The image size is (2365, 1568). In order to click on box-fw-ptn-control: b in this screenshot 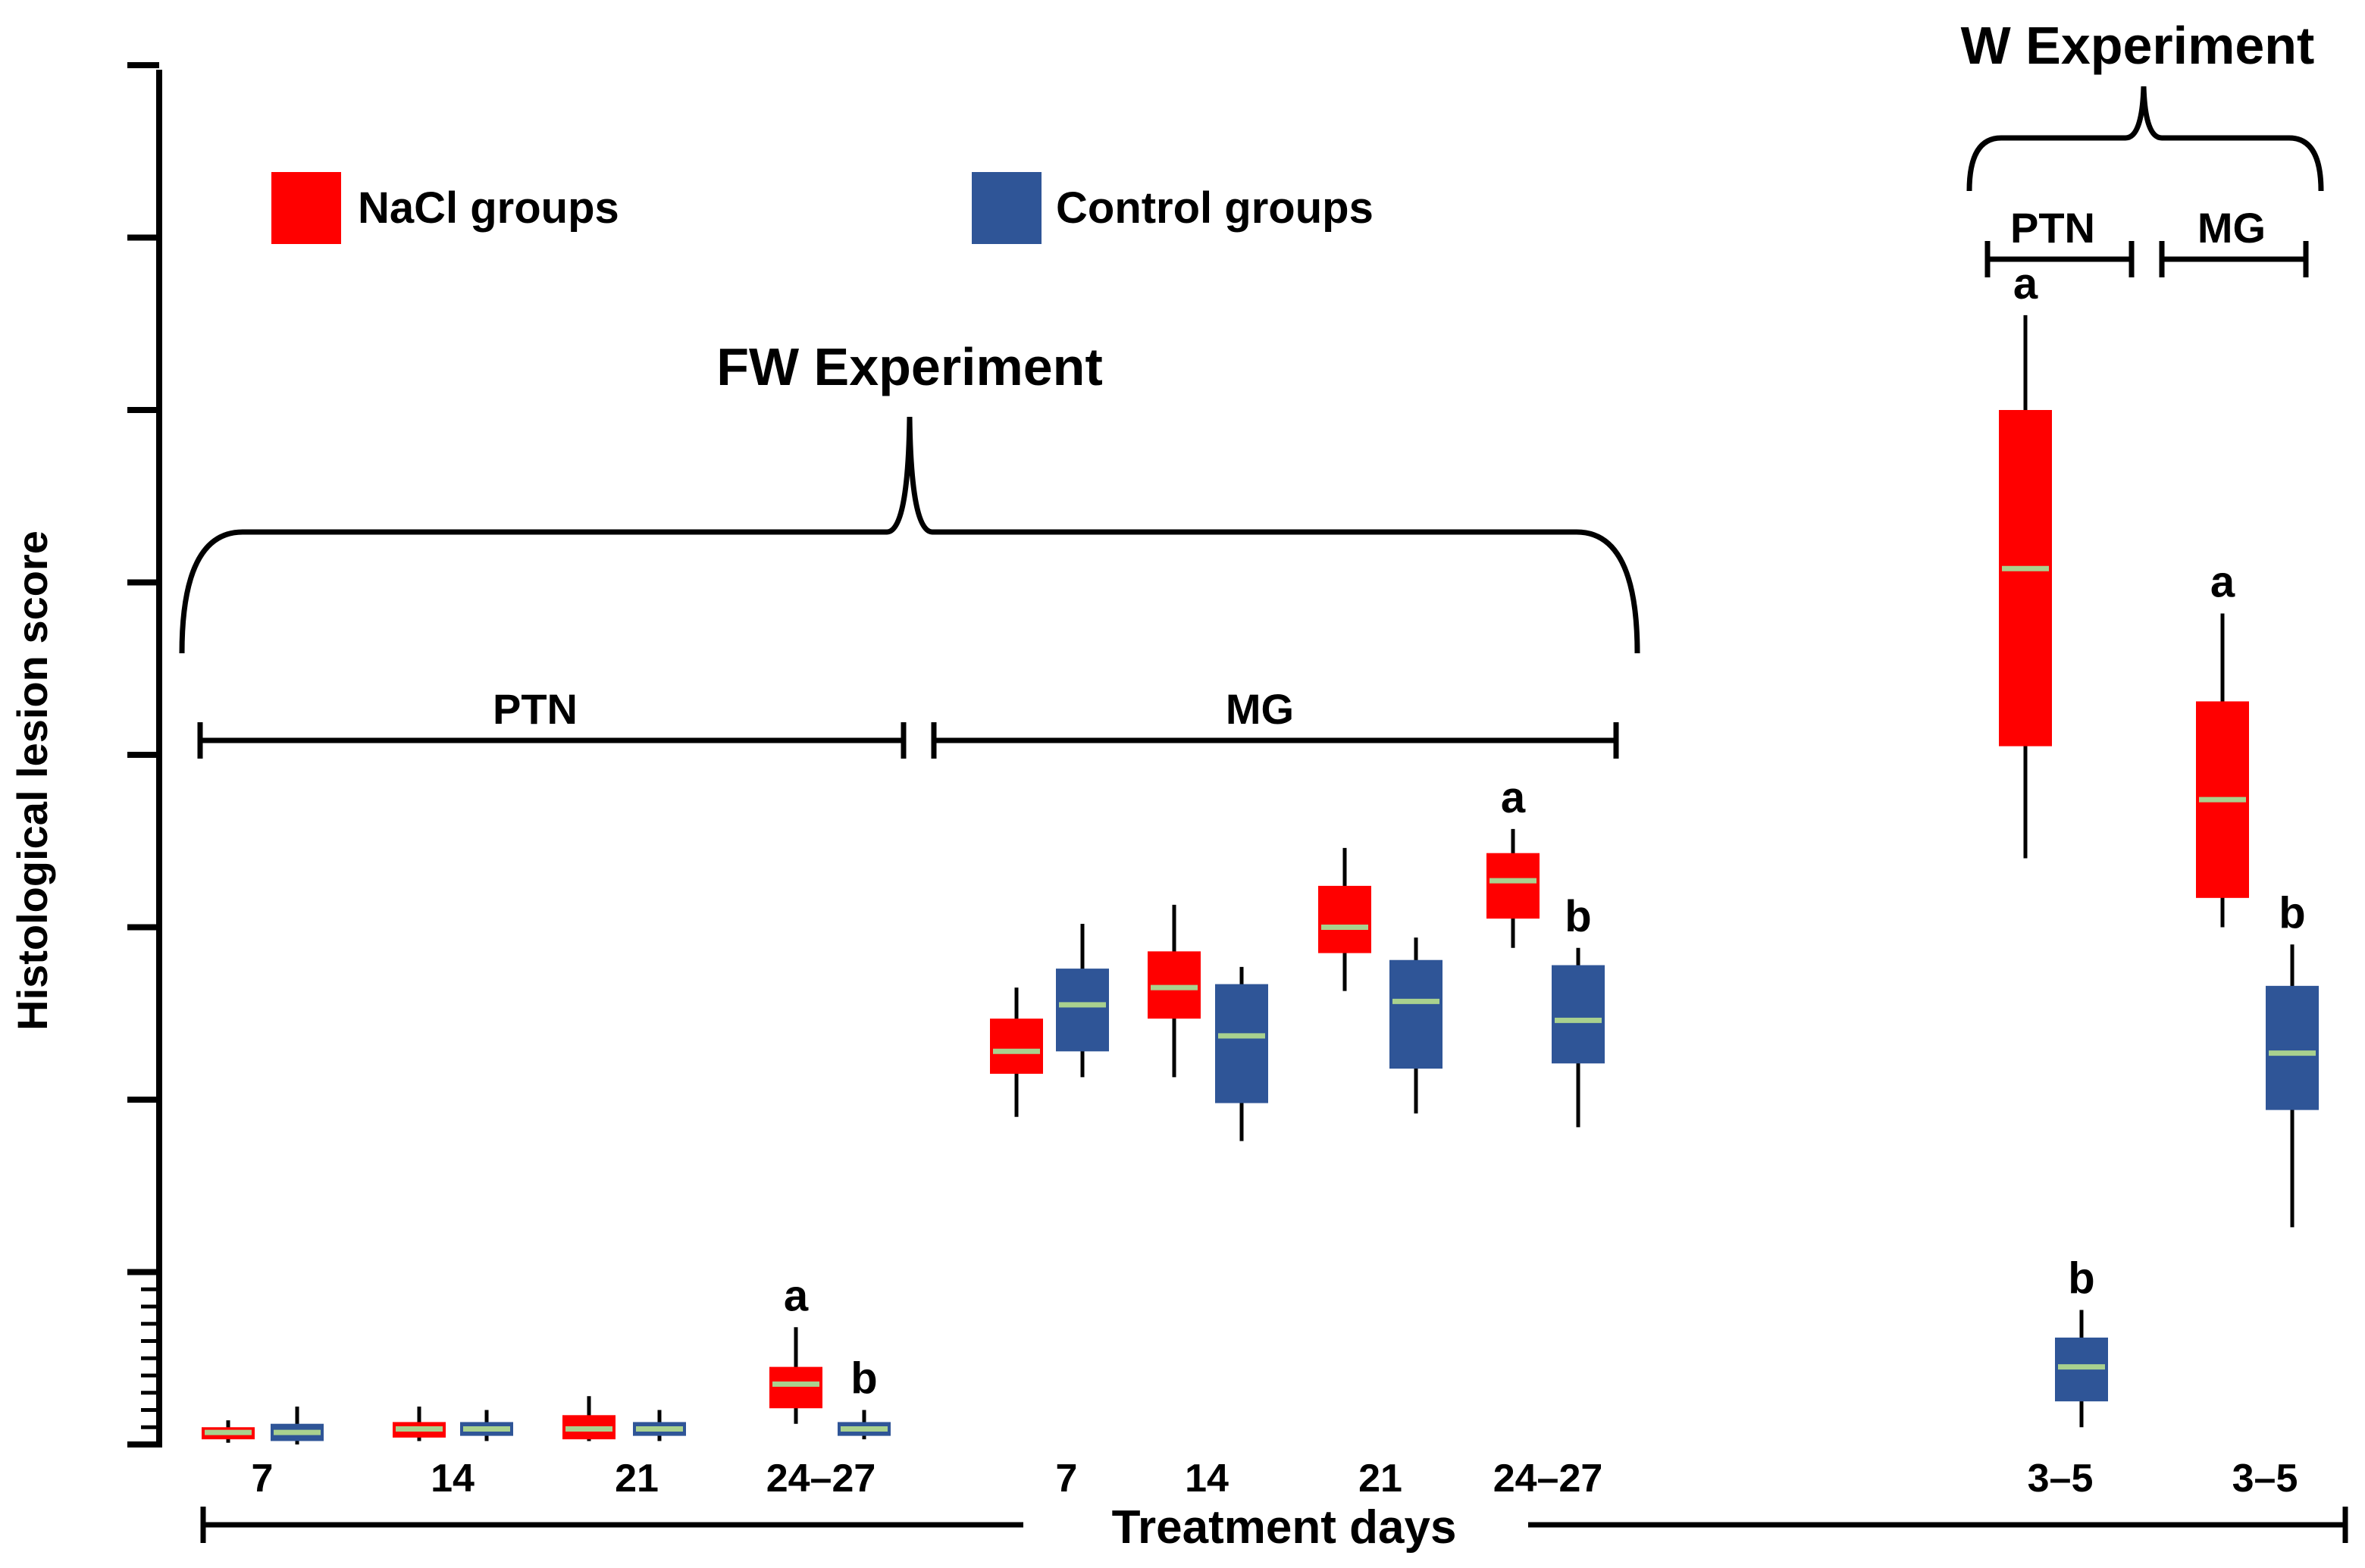, I will do `click(865, 1397)`.